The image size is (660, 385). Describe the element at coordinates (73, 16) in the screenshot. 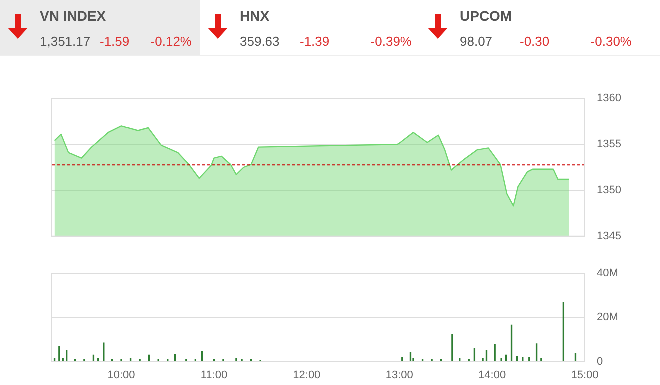

I see `text: VN INDEX` at that location.